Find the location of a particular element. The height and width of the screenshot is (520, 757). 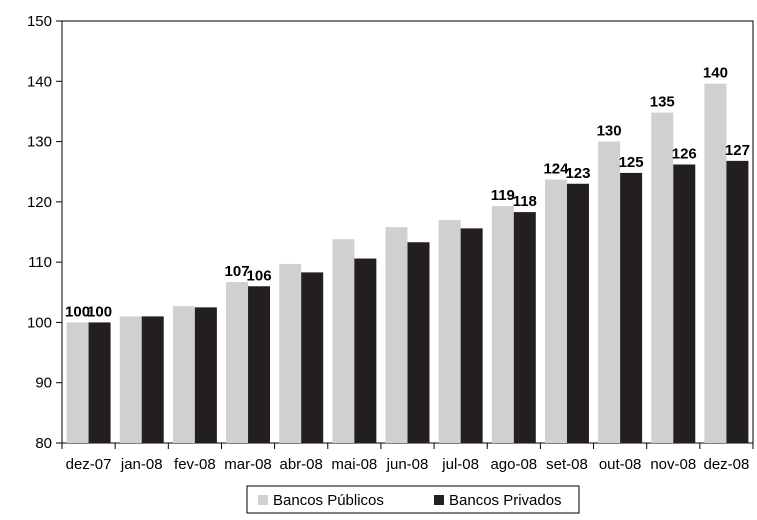

y-tick-label: 90 is located at coordinates (43, 383).